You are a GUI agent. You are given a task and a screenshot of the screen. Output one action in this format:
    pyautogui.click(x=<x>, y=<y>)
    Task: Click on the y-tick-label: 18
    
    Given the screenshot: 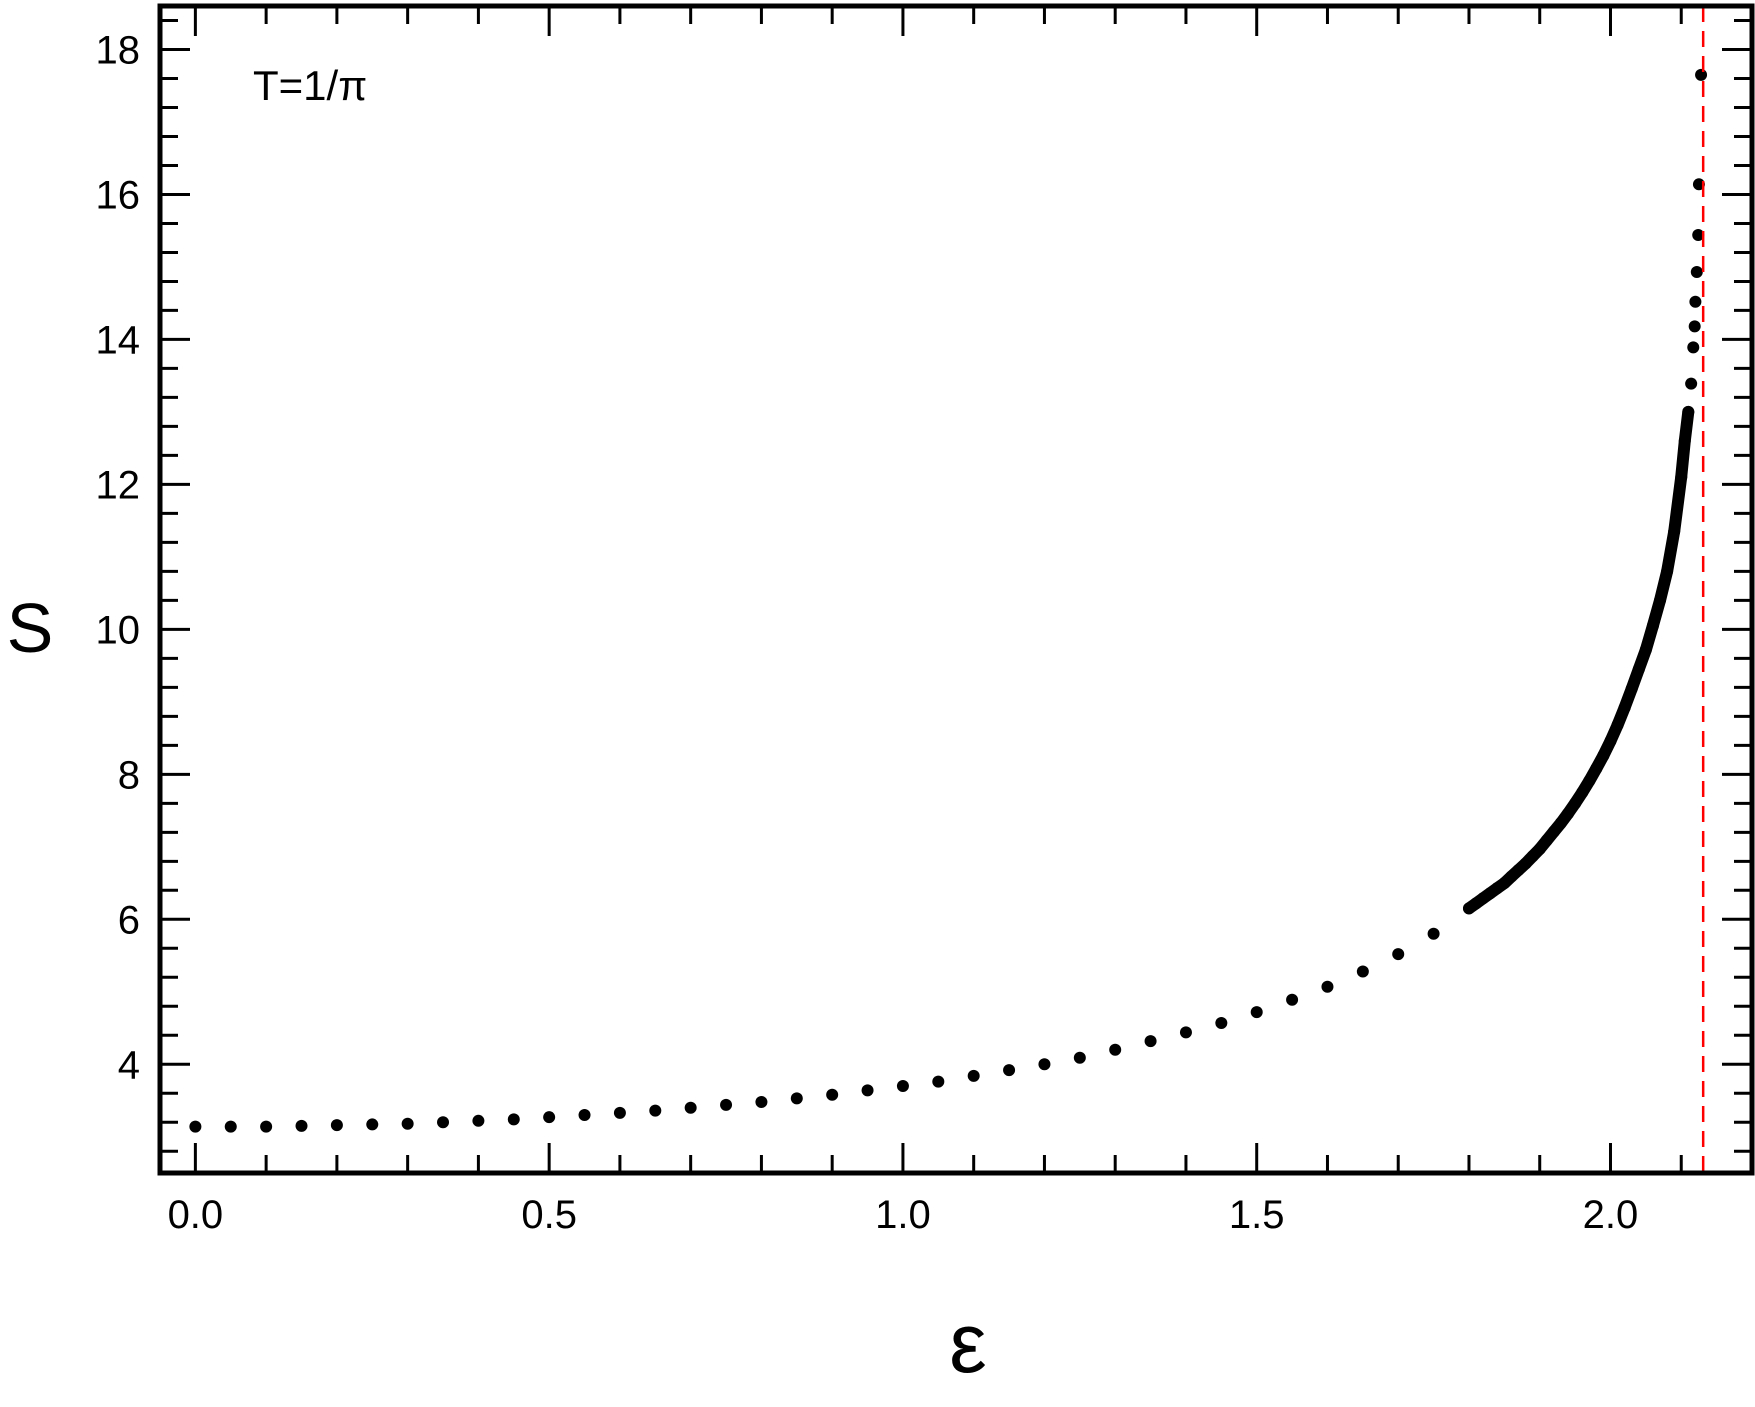 What is the action you would take?
    pyautogui.click(x=118, y=50)
    